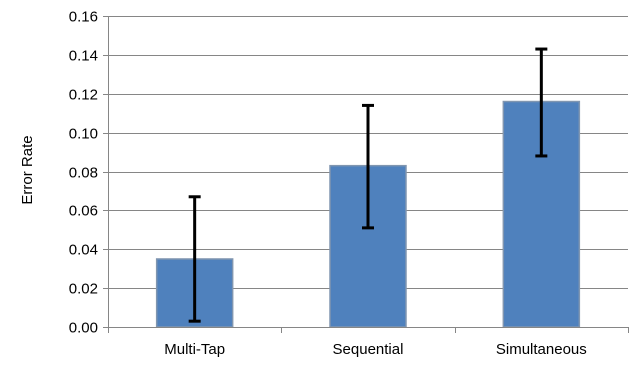 The image size is (644, 368). I want to click on y-tick-label: 0.08, so click(83, 173).